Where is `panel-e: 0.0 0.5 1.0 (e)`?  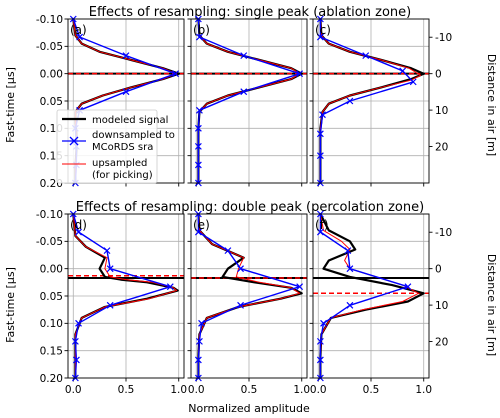 panel-e: 0.0 0.5 1.0 (e) is located at coordinates (248, 303).